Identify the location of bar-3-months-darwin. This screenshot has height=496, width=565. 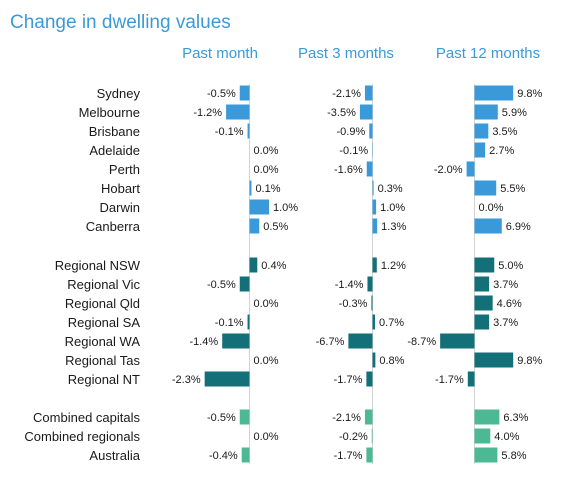
(374, 207).